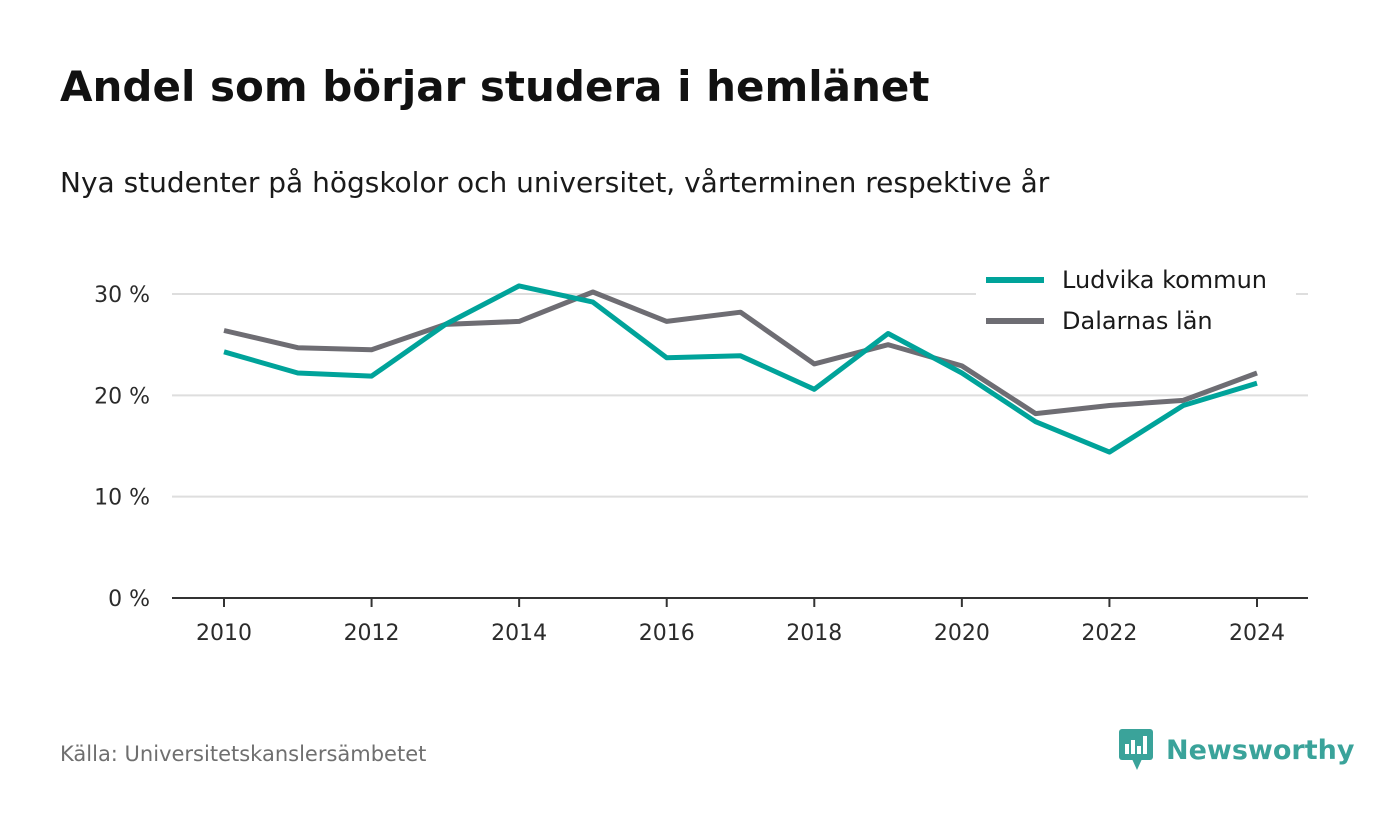 Image resolution: width=1400 pixels, height=831 pixels. I want to click on x-tick-label: 2024, so click(1257, 633).